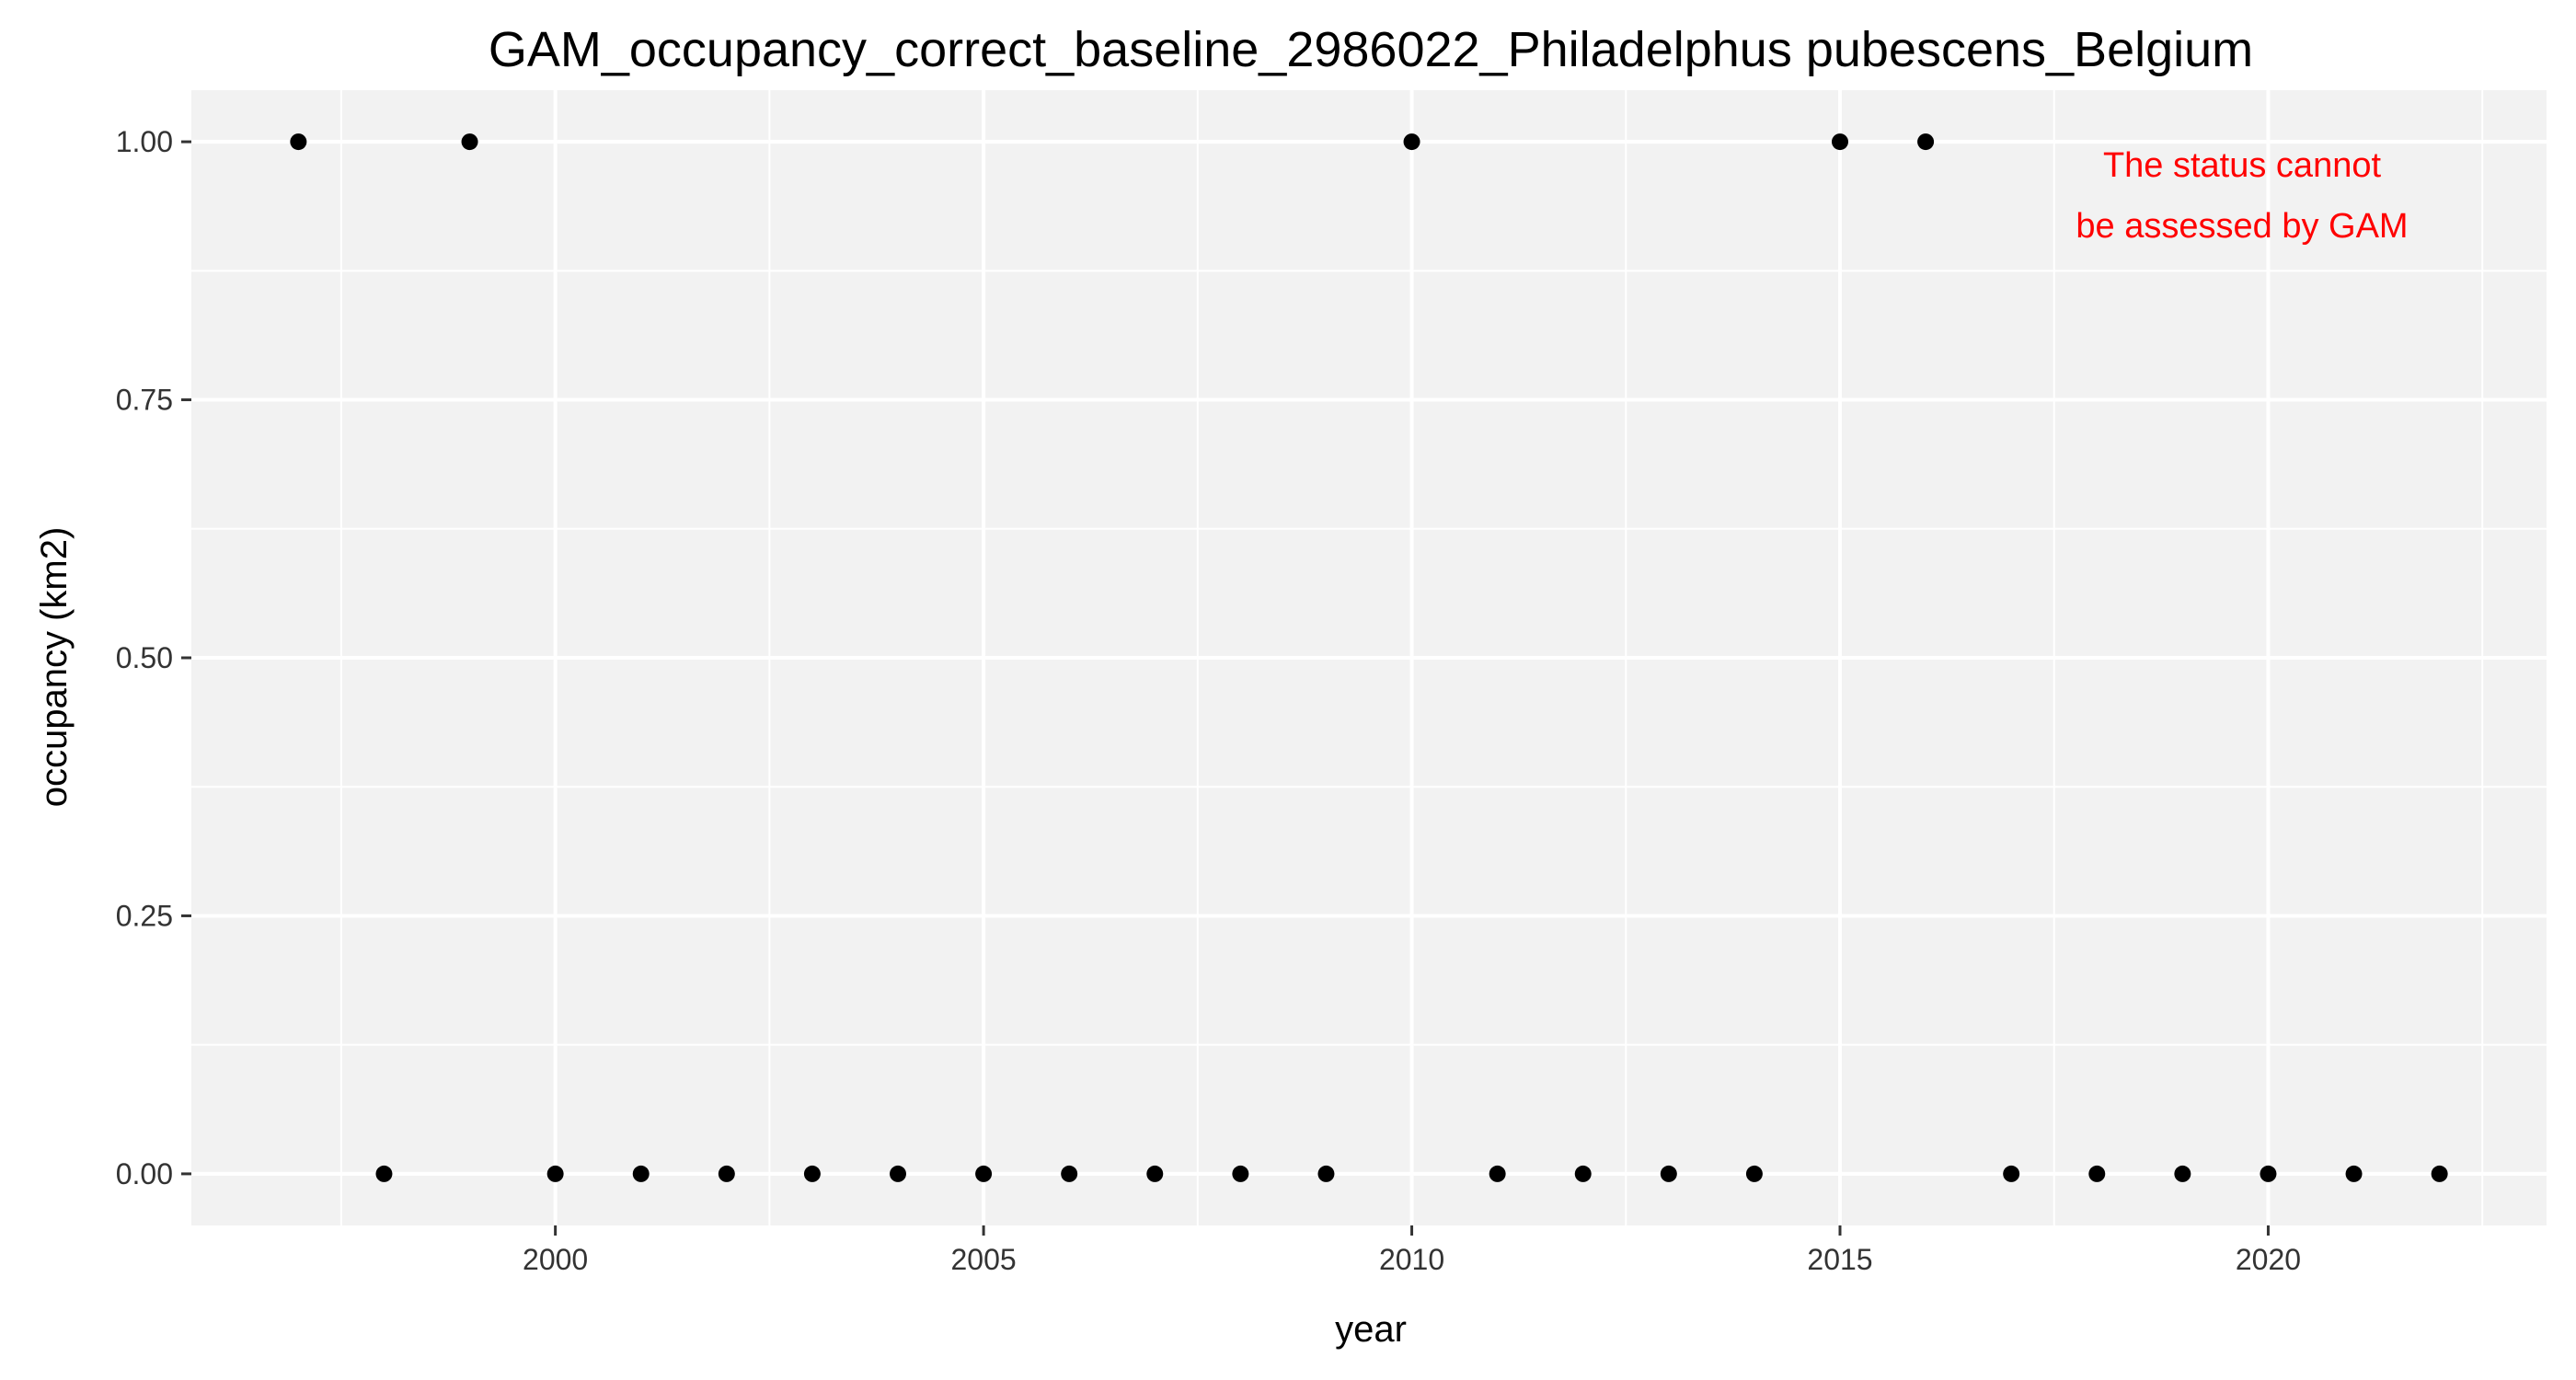  I want to click on status-annotation: The status cannot be assessed by GAM, so click(2242, 196).